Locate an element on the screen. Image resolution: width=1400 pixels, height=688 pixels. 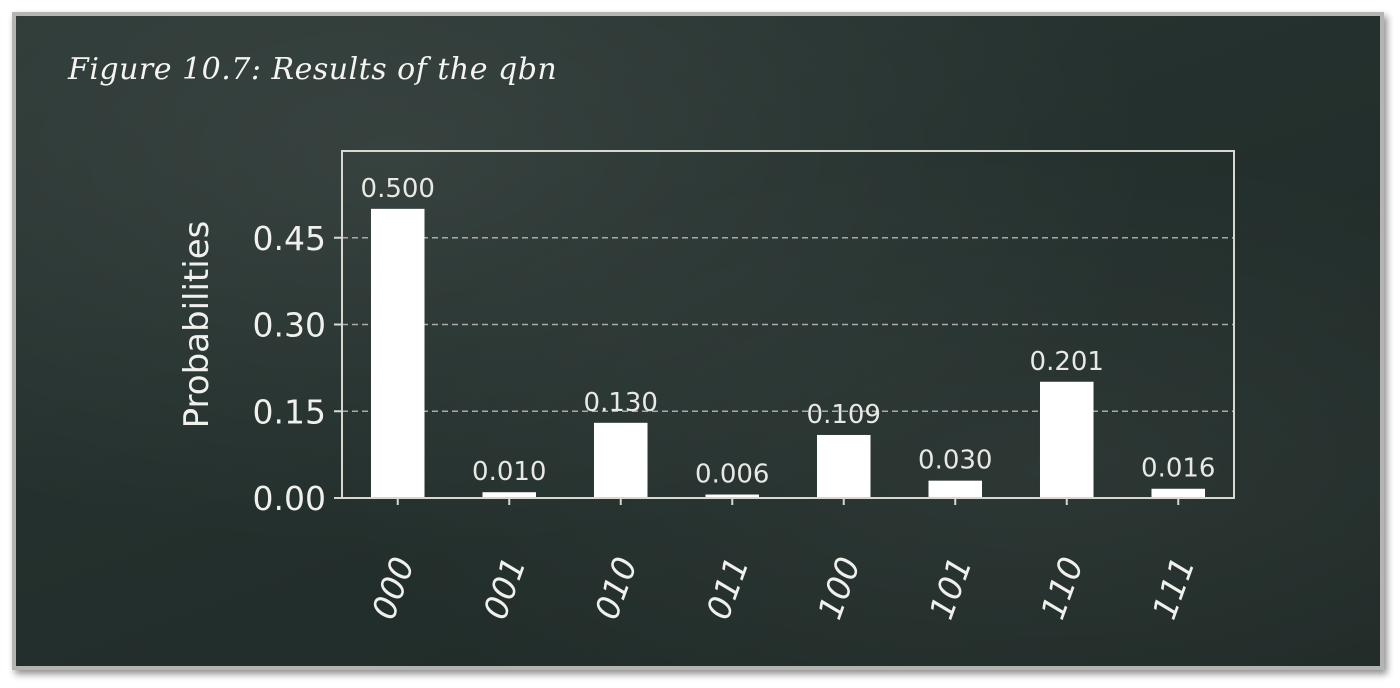
x-tick-label-111: 111 is located at coordinates (1173, 588).